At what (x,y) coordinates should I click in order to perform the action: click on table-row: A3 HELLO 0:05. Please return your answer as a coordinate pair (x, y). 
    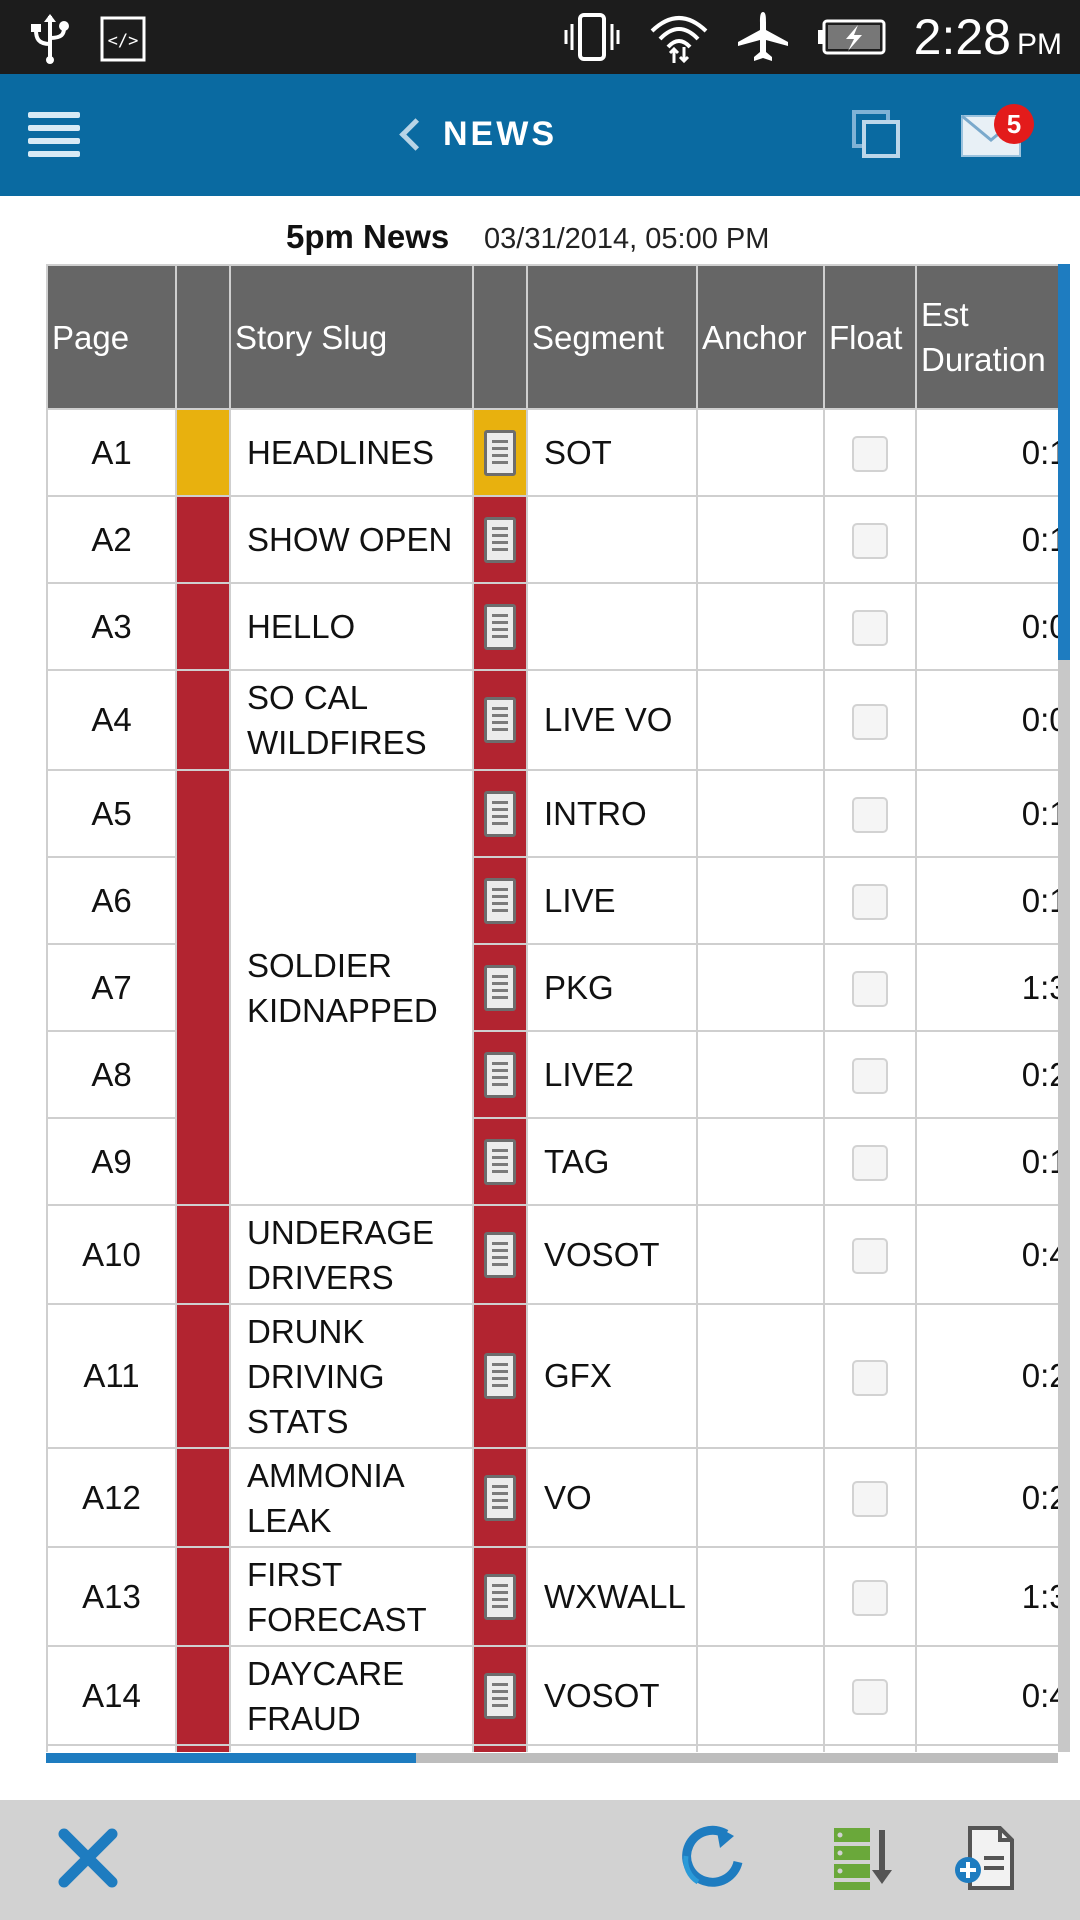
    Looking at the image, I should click on (552, 626).